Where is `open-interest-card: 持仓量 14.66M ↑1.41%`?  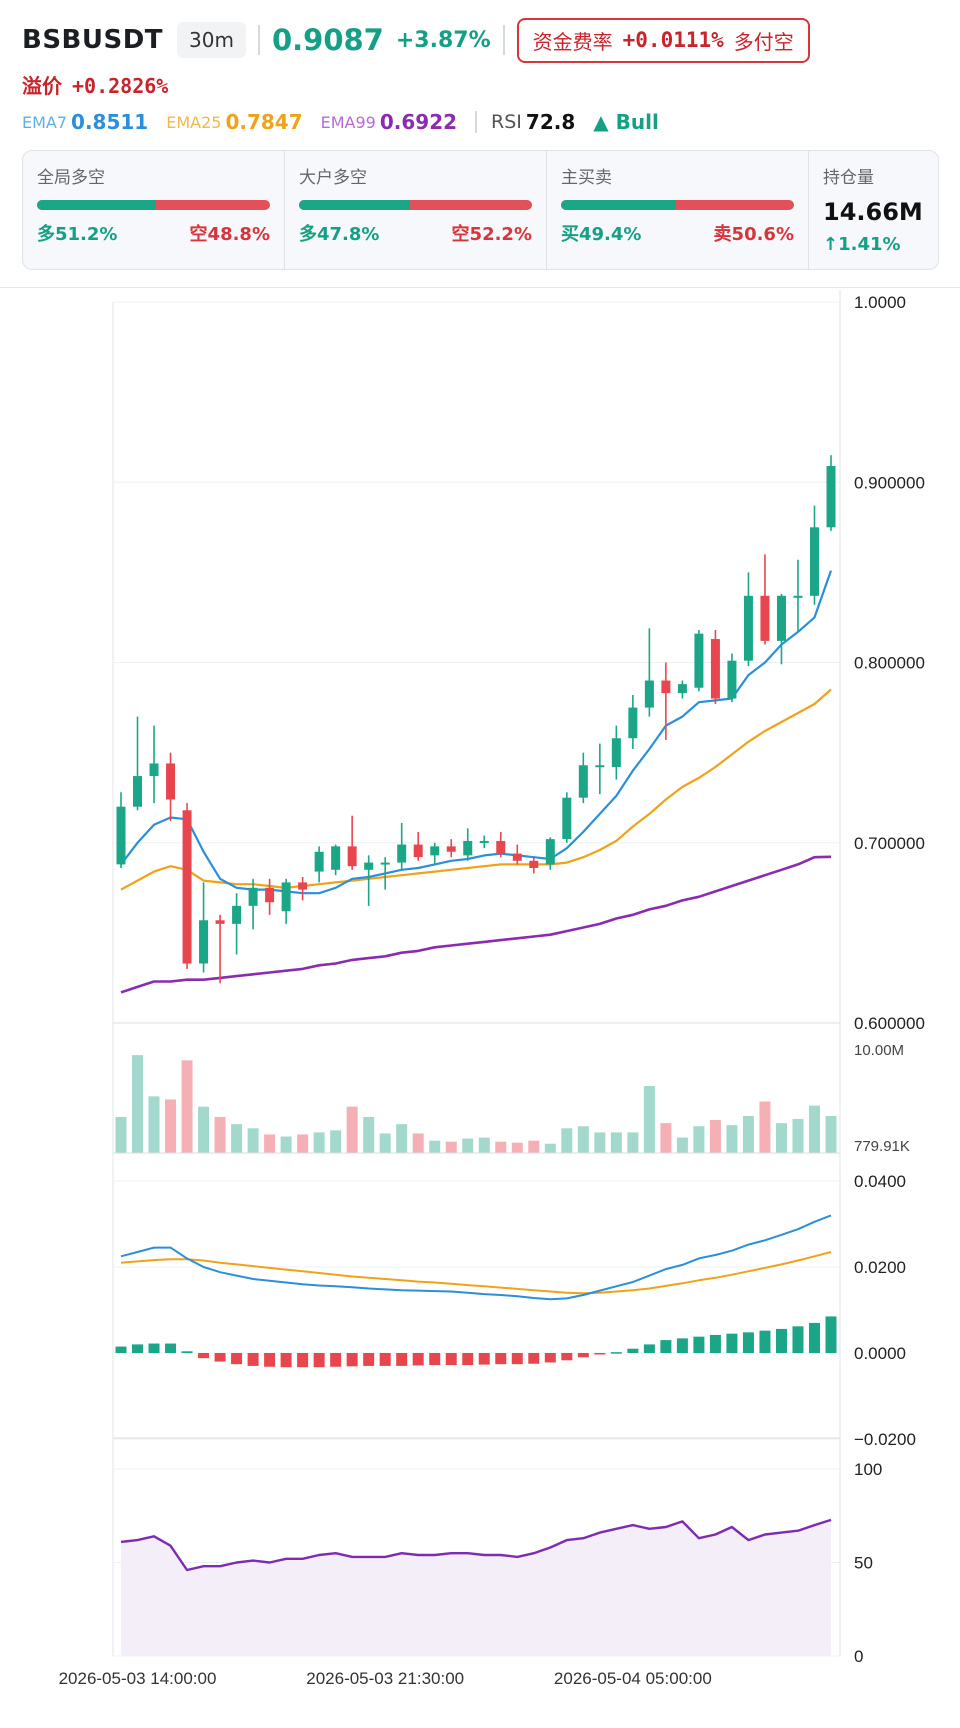
open-interest-card: 持仓量 14.66M ↑1.41% is located at coordinates (872, 210).